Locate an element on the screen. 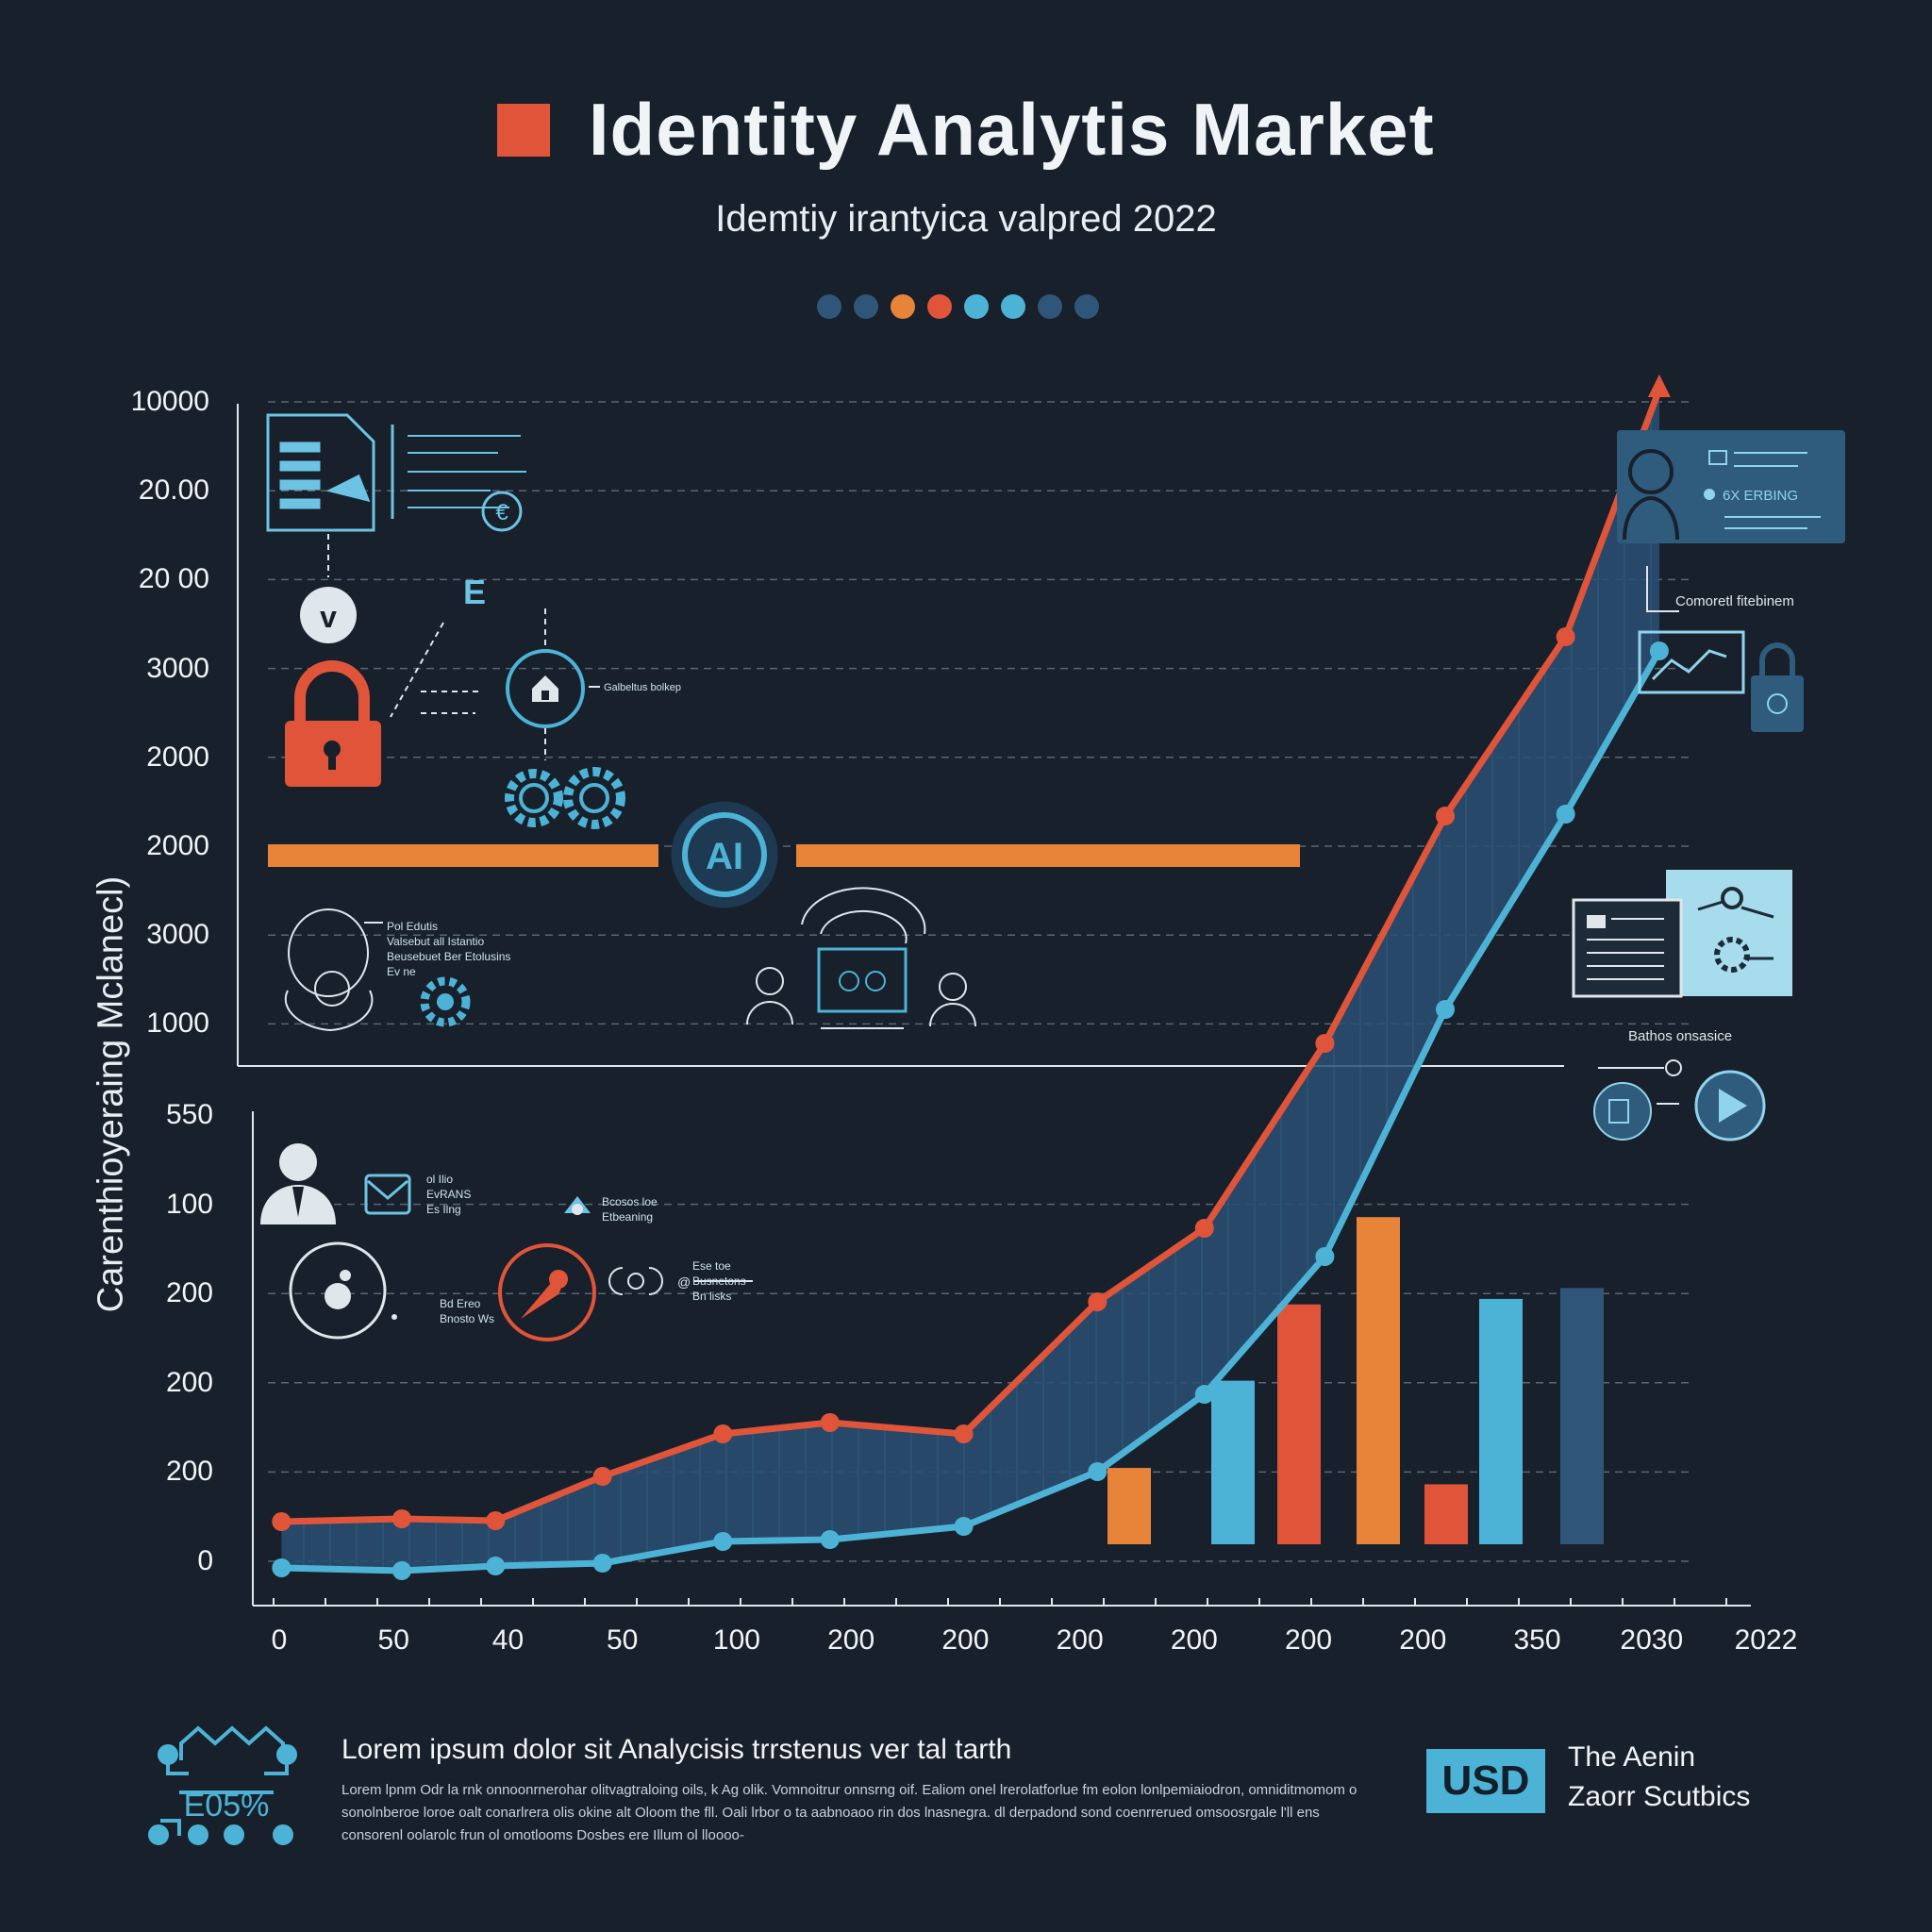  cloud-label: Bcosos loe Etbeaning is located at coordinates (630, 1209).